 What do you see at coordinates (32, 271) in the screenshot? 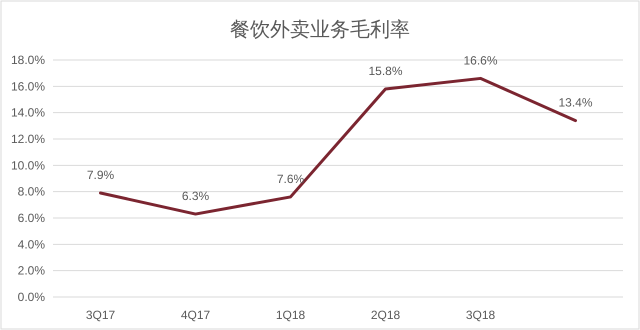
I see `y-tick-label: 2.0%` at bounding box center [32, 271].